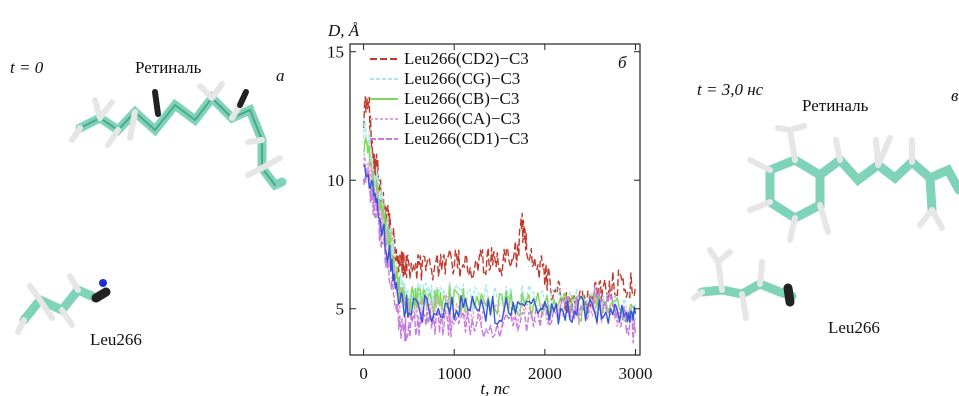 Image resolution: width=959 pixels, height=396 pixels. What do you see at coordinates (168, 67) in the screenshot?
I see `retinal-label-left: Ретиналь` at bounding box center [168, 67].